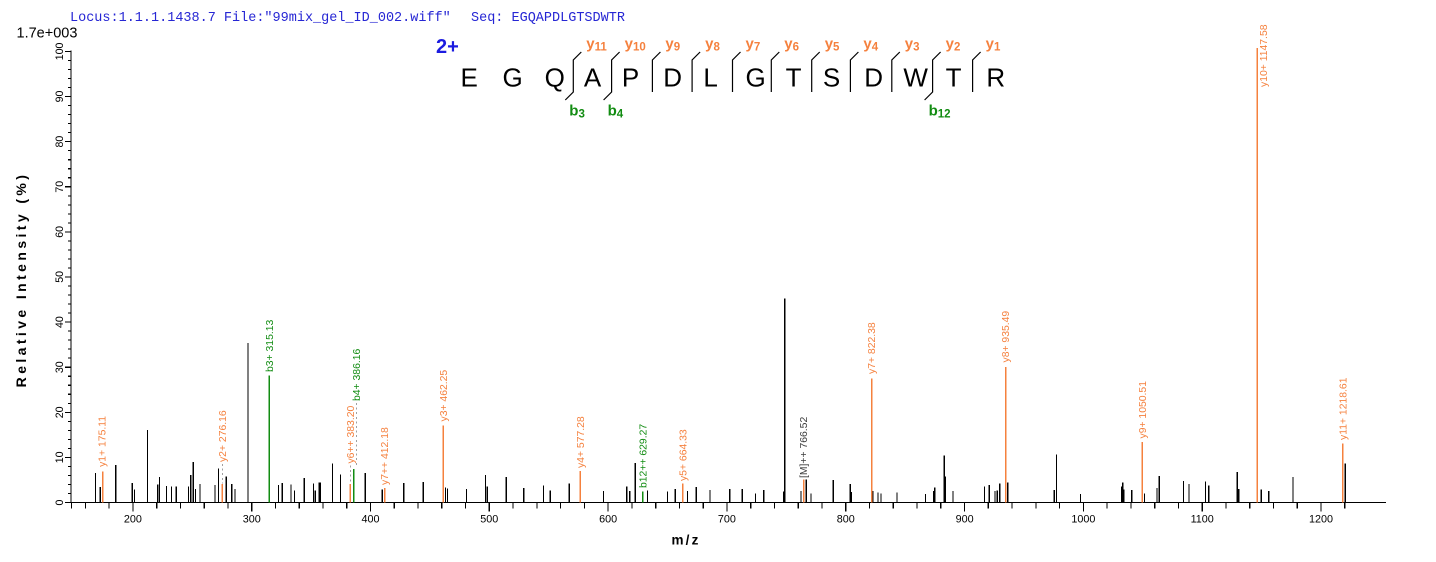 The height and width of the screenshot is (562, 1436). Describe the element at coordinates (447, 47) in the screenshot. I see `svg-text: 2+` at that location.